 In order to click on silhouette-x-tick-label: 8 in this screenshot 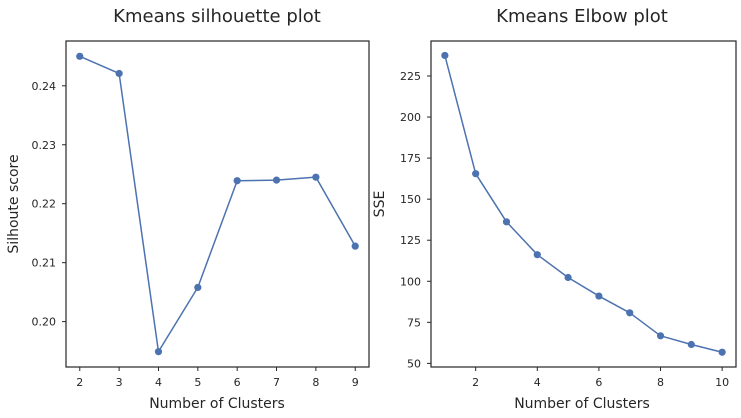, I will do `click(315, 382)`.